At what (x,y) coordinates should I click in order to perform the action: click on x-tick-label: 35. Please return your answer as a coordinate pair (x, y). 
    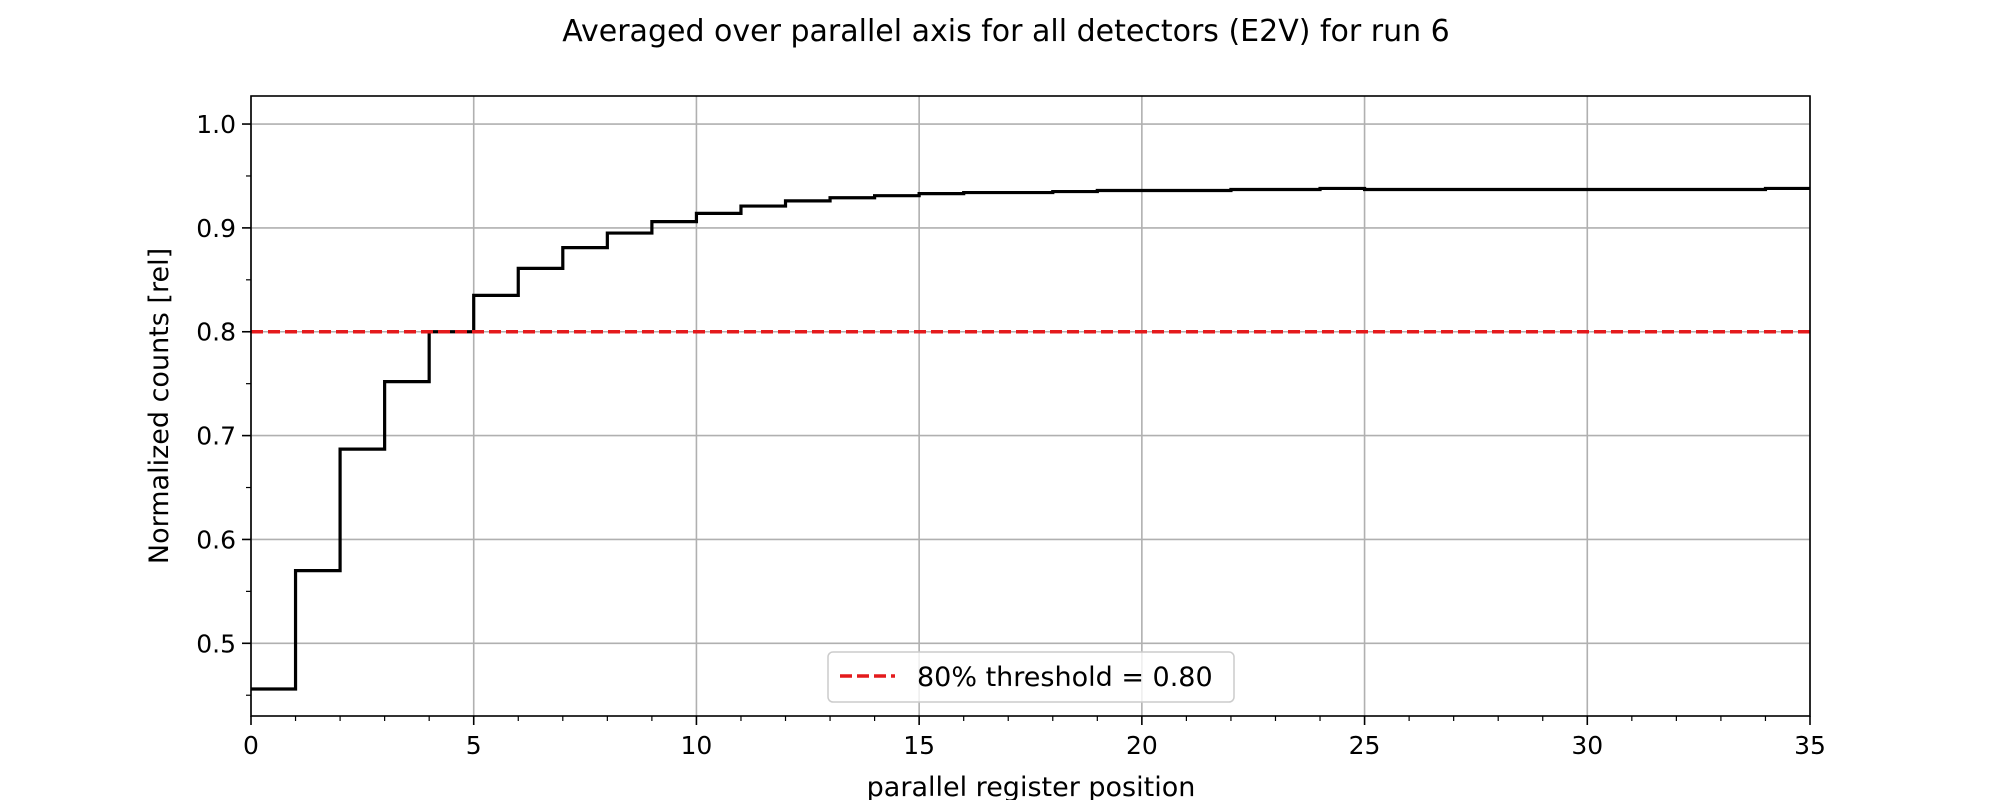
    Looking at the image, I should click on (1810, 745).